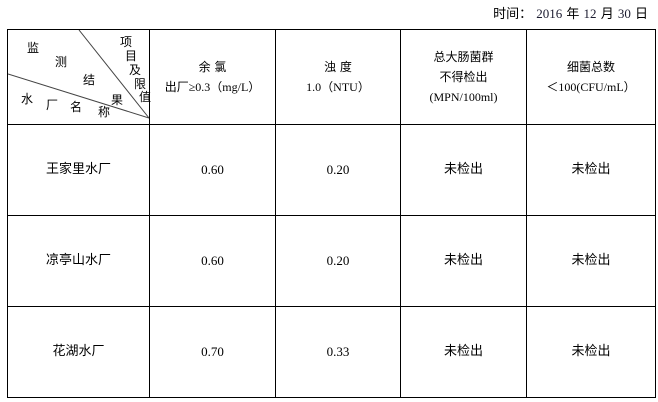  I want to click on corner-text: 限, so click(140, 84).